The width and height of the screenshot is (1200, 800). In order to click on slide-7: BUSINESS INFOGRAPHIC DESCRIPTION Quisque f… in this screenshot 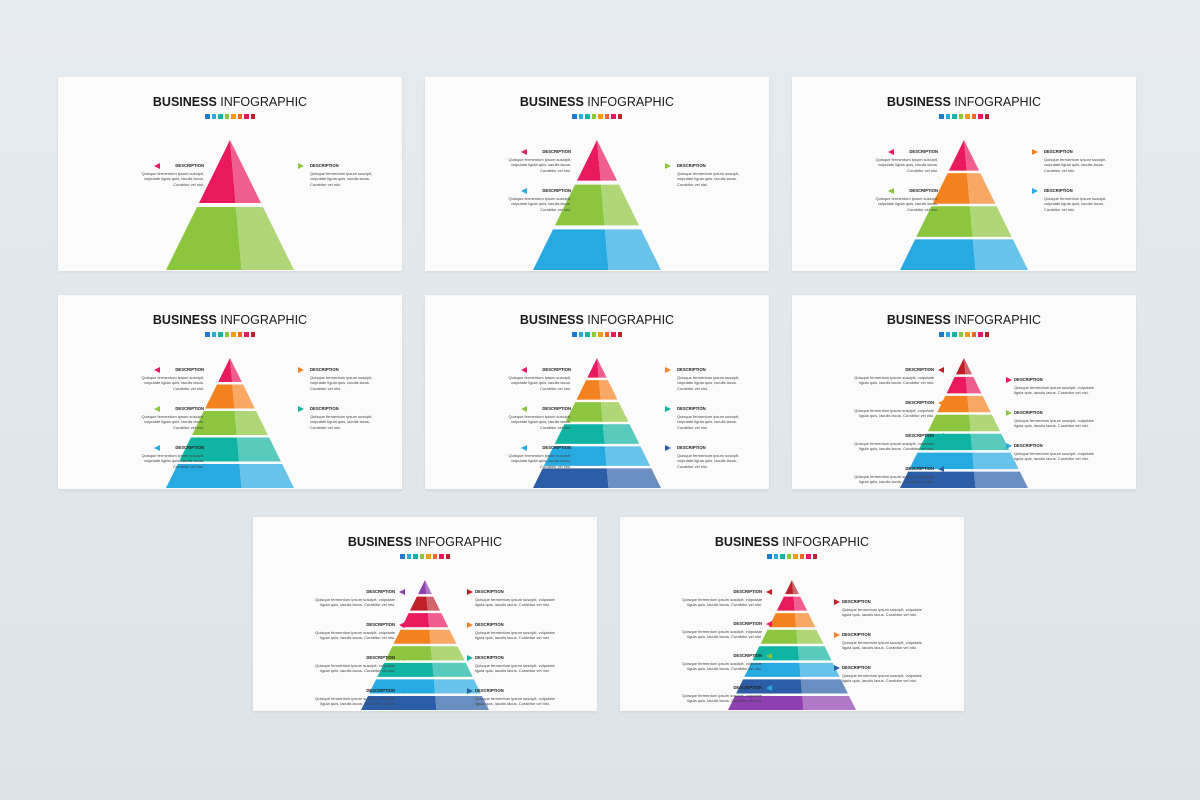, I will do `click(425, 614)`.